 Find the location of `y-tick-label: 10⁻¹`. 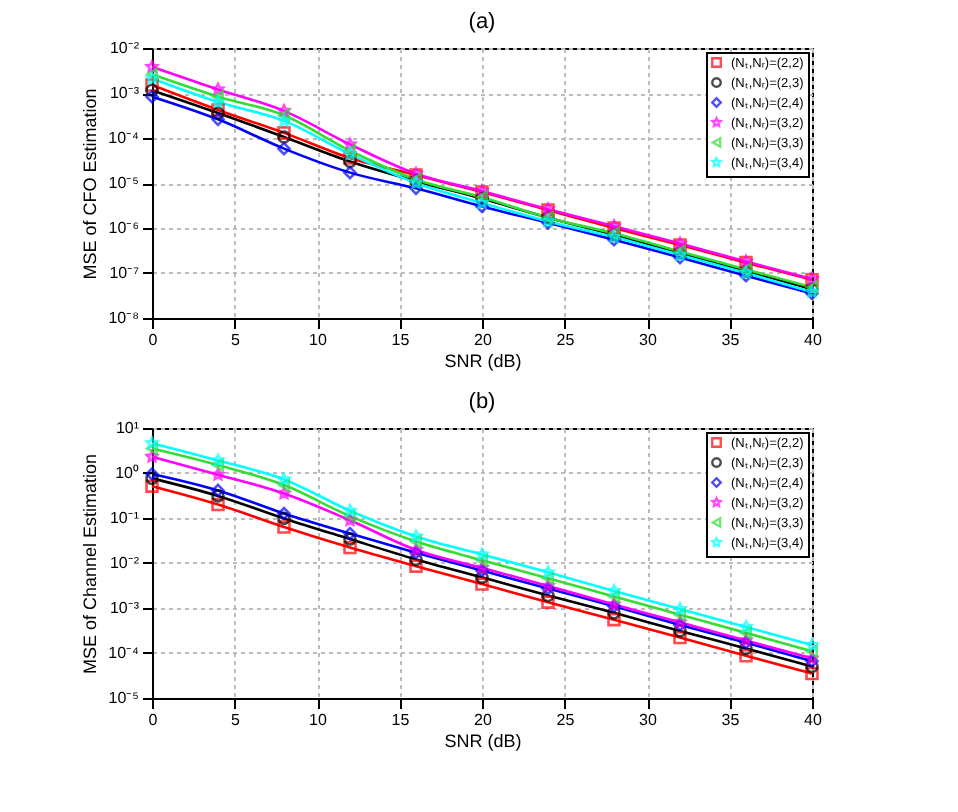

y-tick-label: 10⁻¹ is located at coordinates (124, 518).